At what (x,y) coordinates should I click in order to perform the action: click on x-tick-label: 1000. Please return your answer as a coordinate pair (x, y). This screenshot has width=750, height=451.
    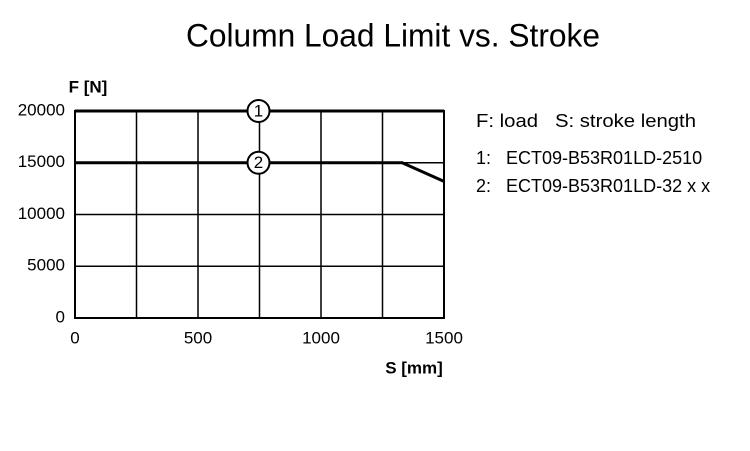
    Looking at the image, I should click on (321, 337).